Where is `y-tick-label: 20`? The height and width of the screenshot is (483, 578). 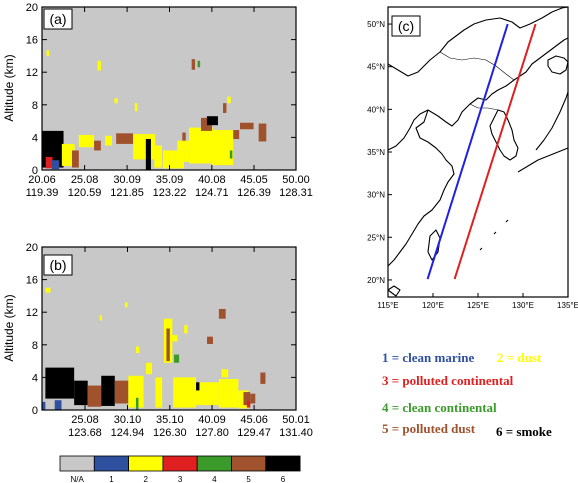
y-tick-label: 20 is located at coordinates (32, 8).